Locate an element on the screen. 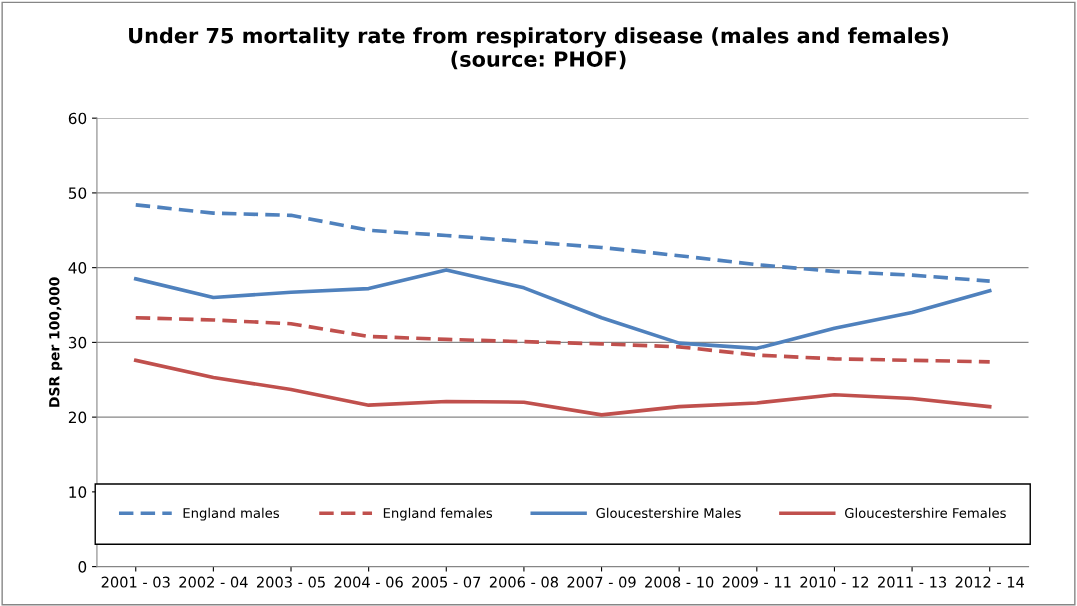  x-tick-label: 2012 - 14 is located at coordinates (989, 582).